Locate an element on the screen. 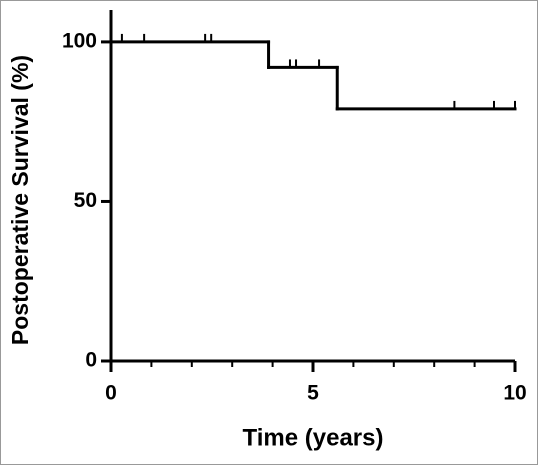  x-tick-label: 5 is located at coordinates (313, 393).